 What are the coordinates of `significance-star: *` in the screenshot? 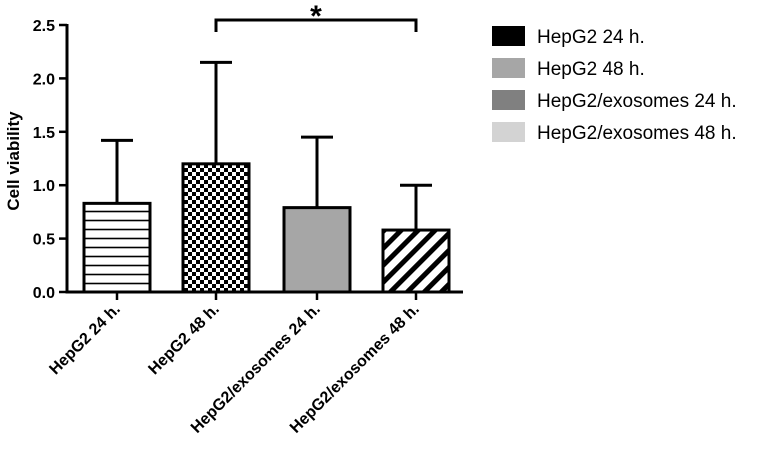 It's located at (316, 16).